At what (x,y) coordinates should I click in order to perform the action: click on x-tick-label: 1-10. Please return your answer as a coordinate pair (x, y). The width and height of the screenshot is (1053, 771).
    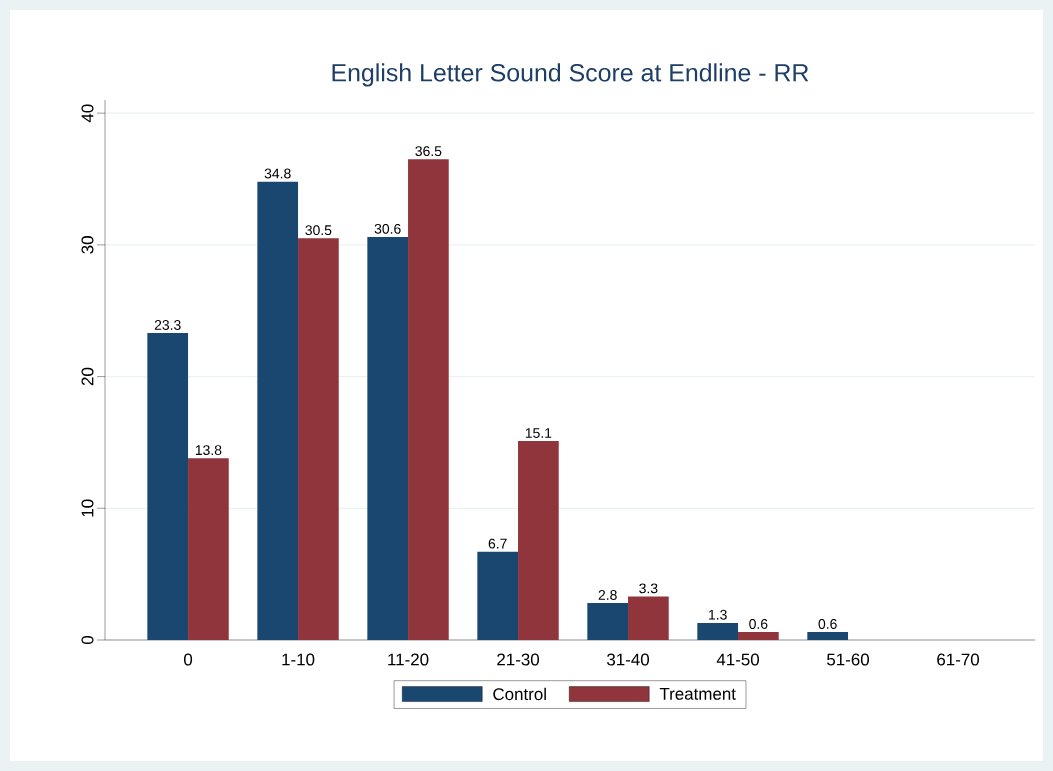
    Looking at the image, I should click on (298, 659).